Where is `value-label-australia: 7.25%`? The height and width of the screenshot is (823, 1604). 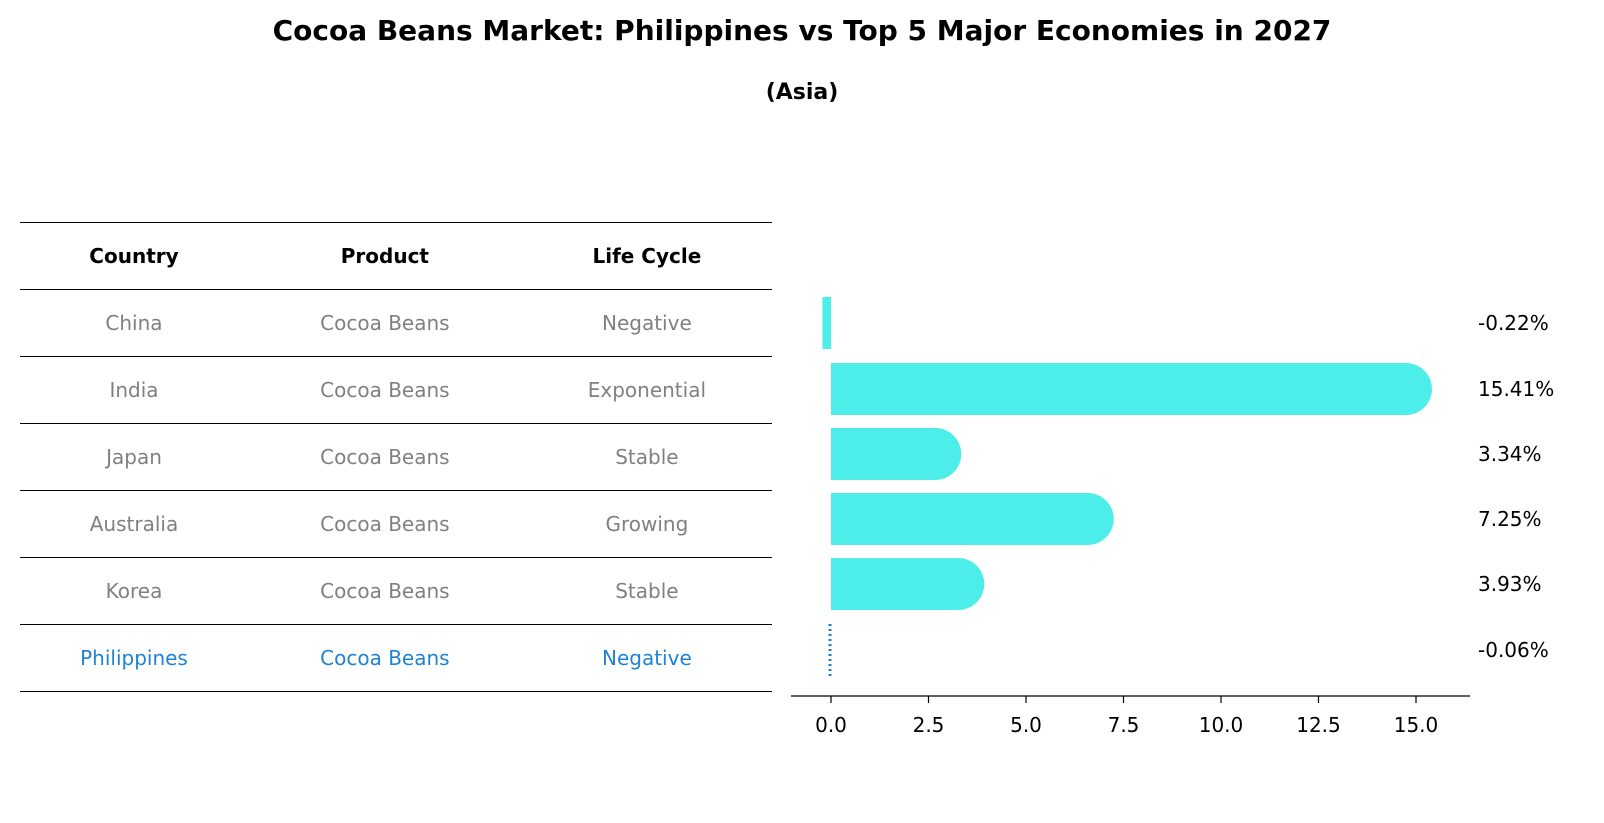
value-label-australia: 7.25% is located at coordinates (1510, 519).